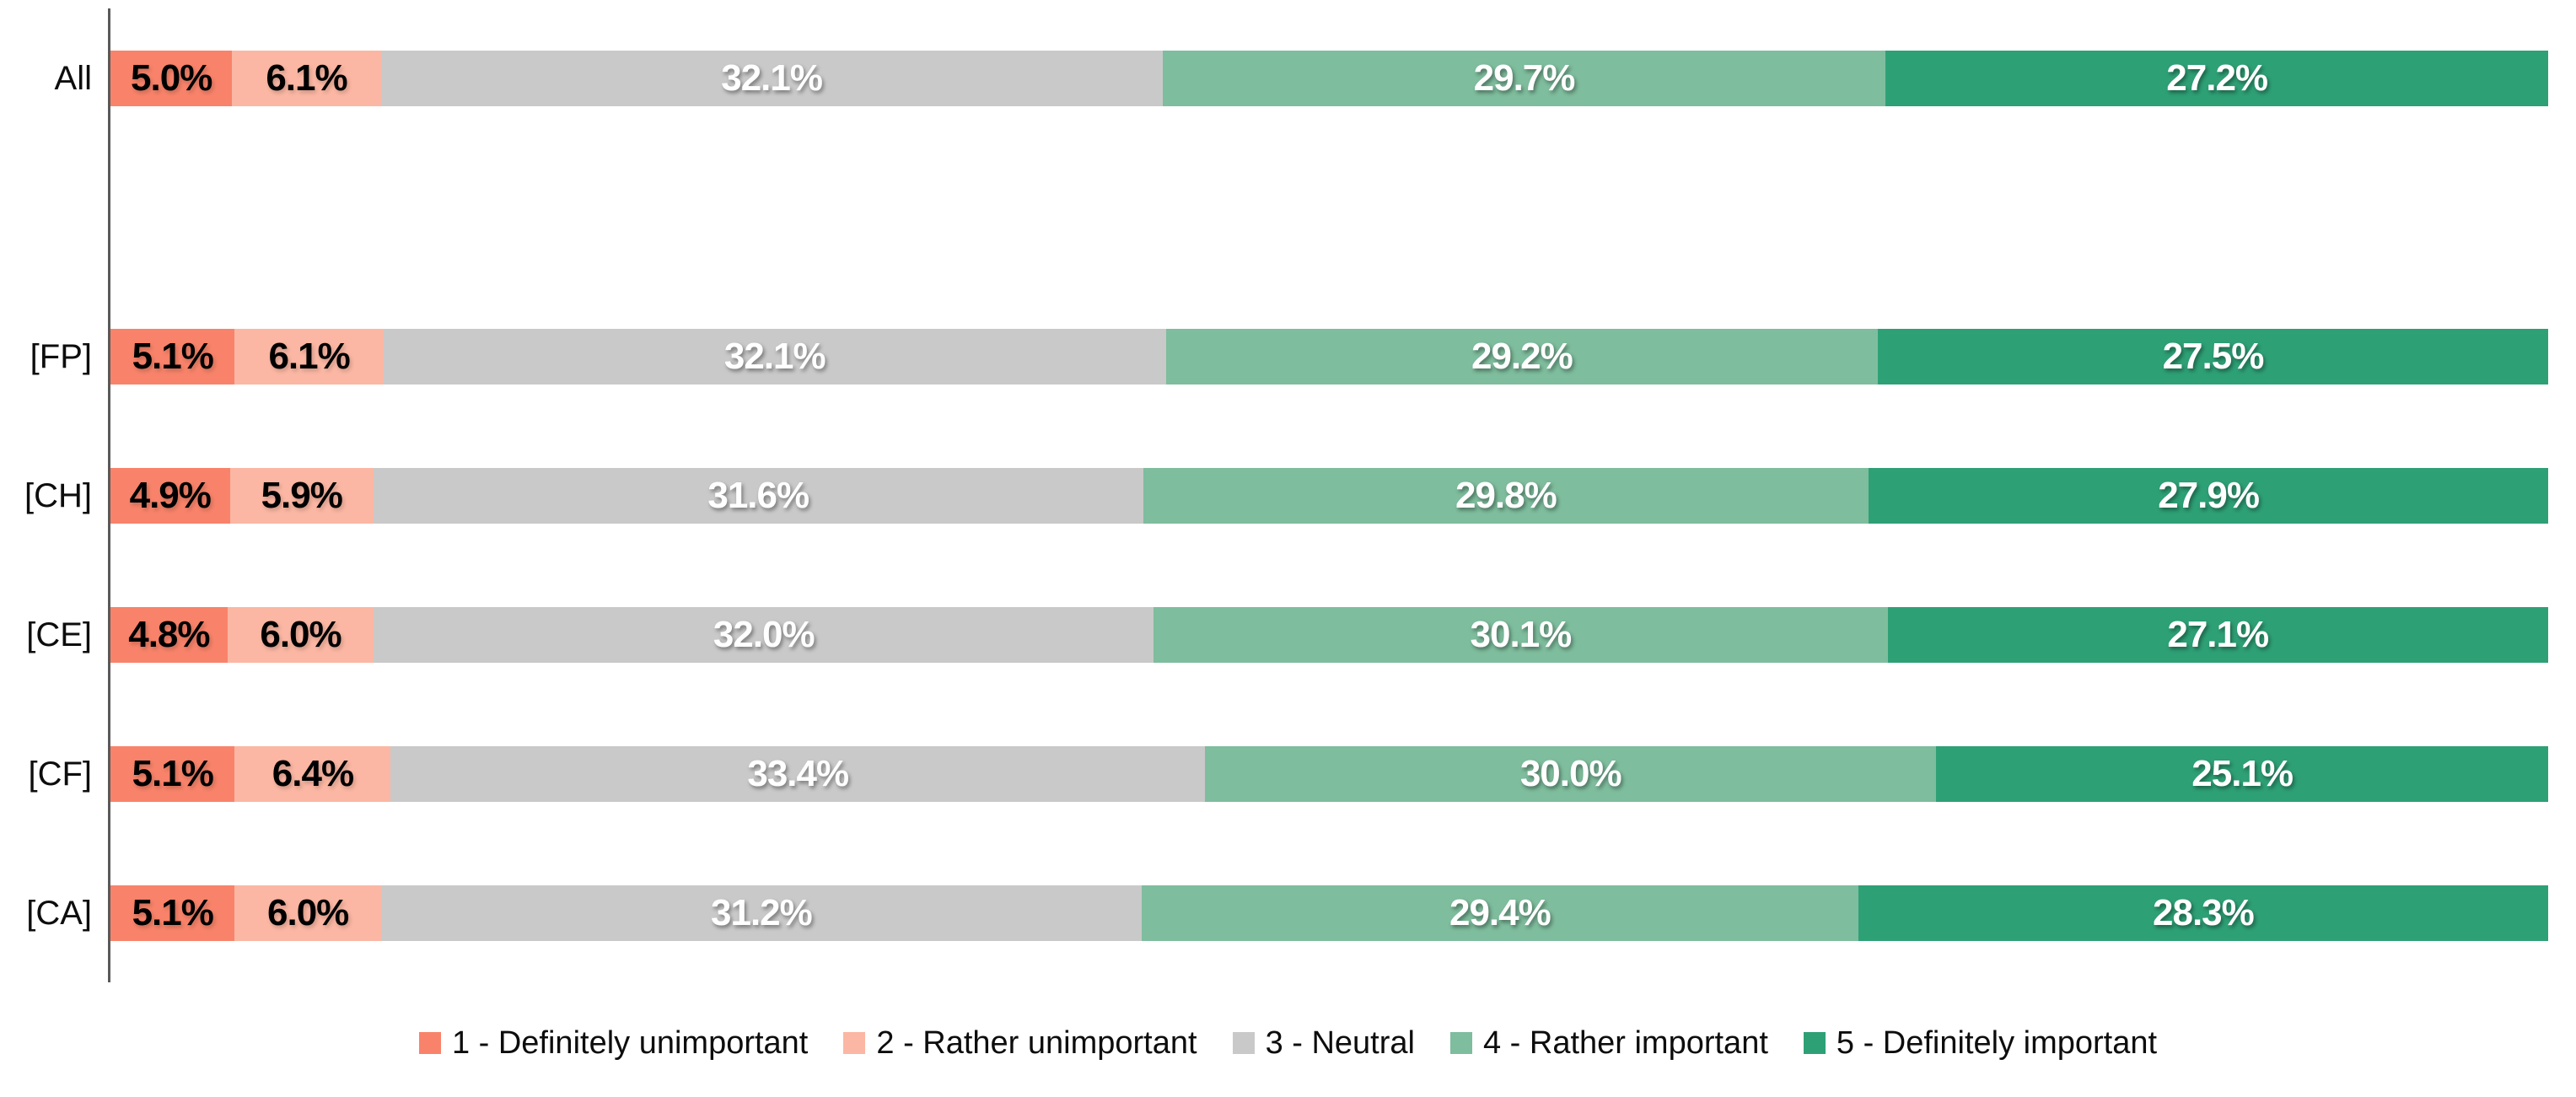 Image resolution: width=2576 pixels, height=1097 pixels. I want to click on bar-segment: 31.2%, so click(761, 913).